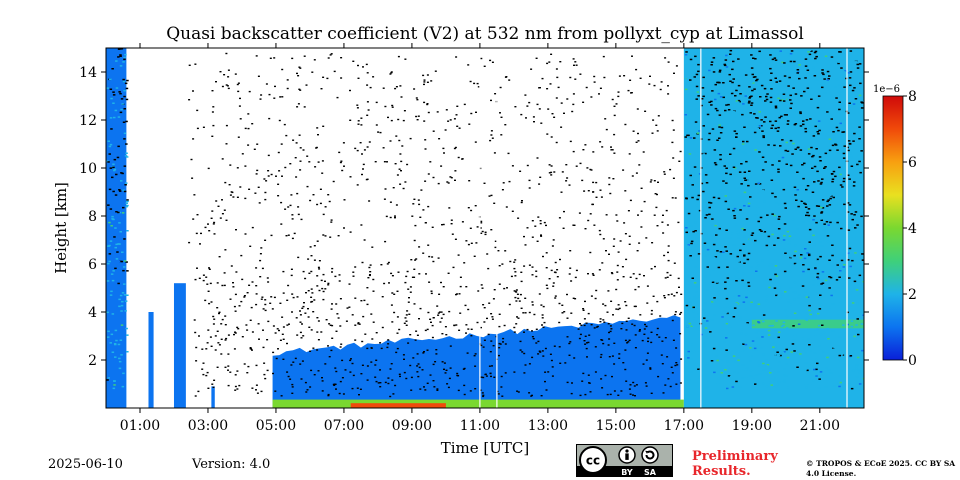 Image resolution: width=960 pixels, height=480 pixels. I want to click on colorbar-exponent-label: 1e−6, so click(886, 89).